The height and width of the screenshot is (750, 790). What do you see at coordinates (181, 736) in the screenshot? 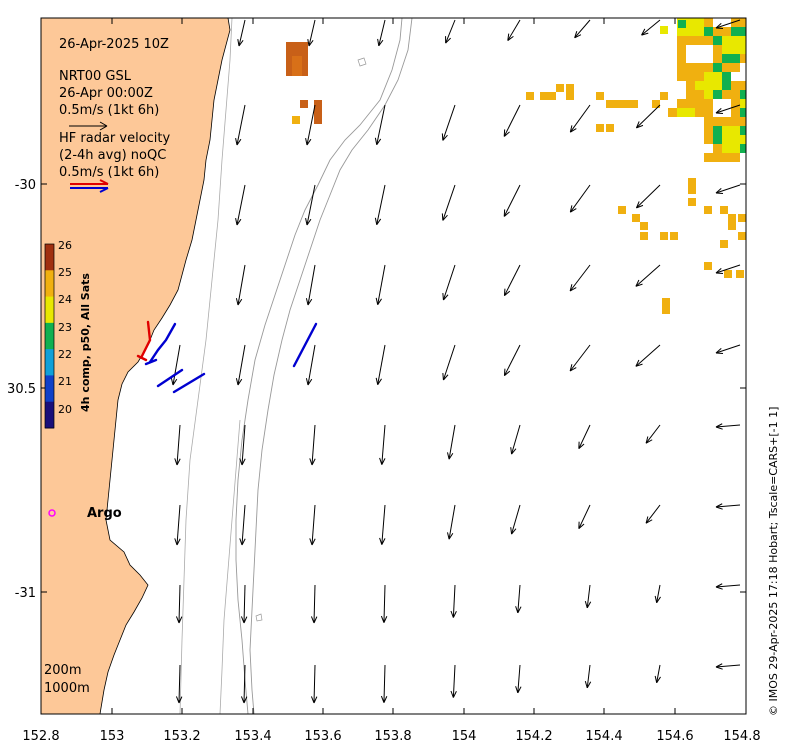
I see `x-tick-label: 153.2` at bounding box center [181, 736].